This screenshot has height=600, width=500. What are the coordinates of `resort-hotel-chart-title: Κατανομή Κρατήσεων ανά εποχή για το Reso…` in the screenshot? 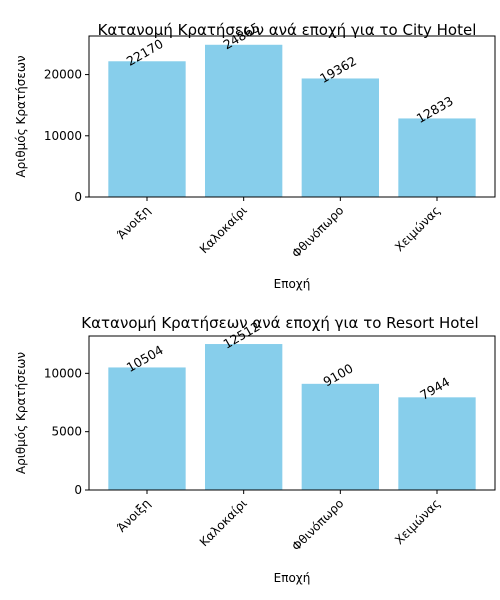 It's located at (279, 323).